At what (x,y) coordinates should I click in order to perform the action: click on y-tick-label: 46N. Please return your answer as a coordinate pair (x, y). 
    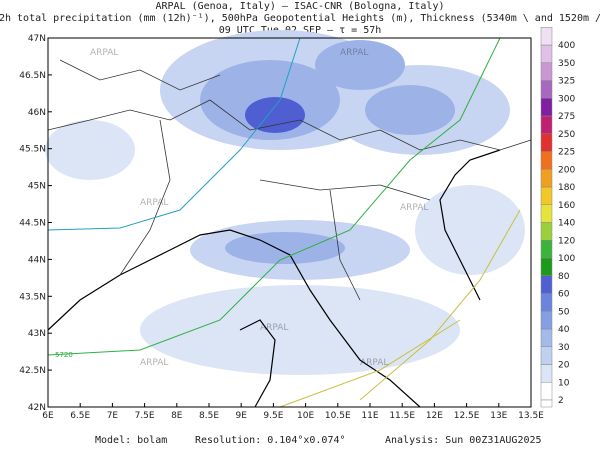
    Looking at the image, I should click on (37, 113).